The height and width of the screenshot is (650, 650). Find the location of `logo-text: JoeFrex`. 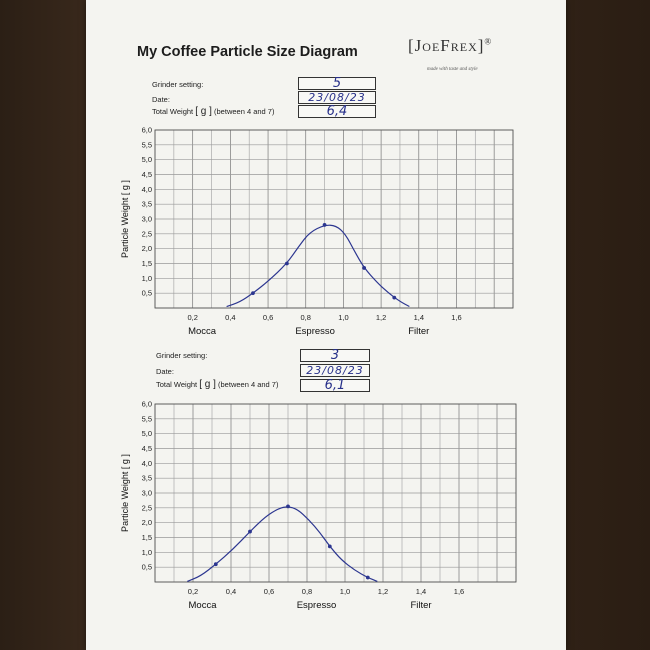

logo-text: JoeFrex is located at coordinates (446, 45).